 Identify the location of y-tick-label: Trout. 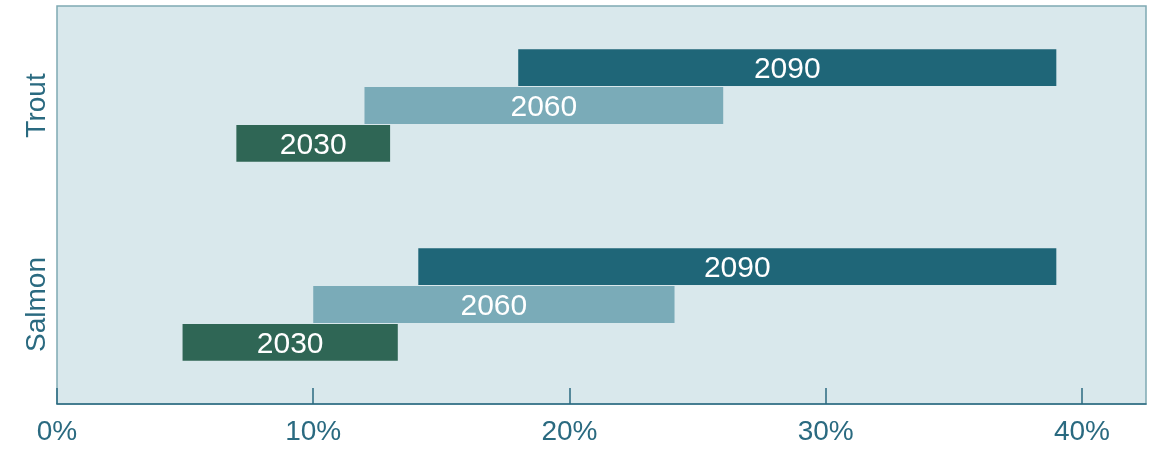
(35, 105).